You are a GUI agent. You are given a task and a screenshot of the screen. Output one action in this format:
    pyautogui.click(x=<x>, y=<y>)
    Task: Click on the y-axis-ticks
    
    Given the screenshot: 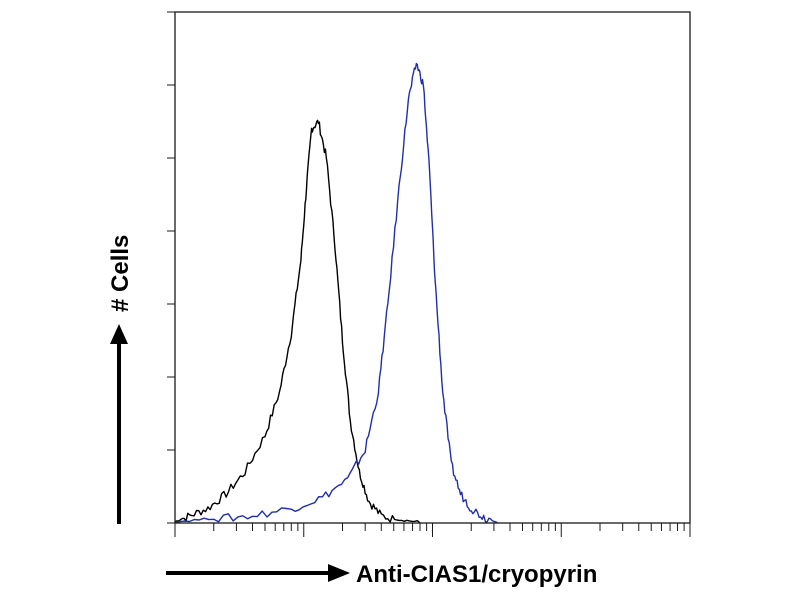 What is the action you would take?
    pyautogui.click(x=171, y=267)
    